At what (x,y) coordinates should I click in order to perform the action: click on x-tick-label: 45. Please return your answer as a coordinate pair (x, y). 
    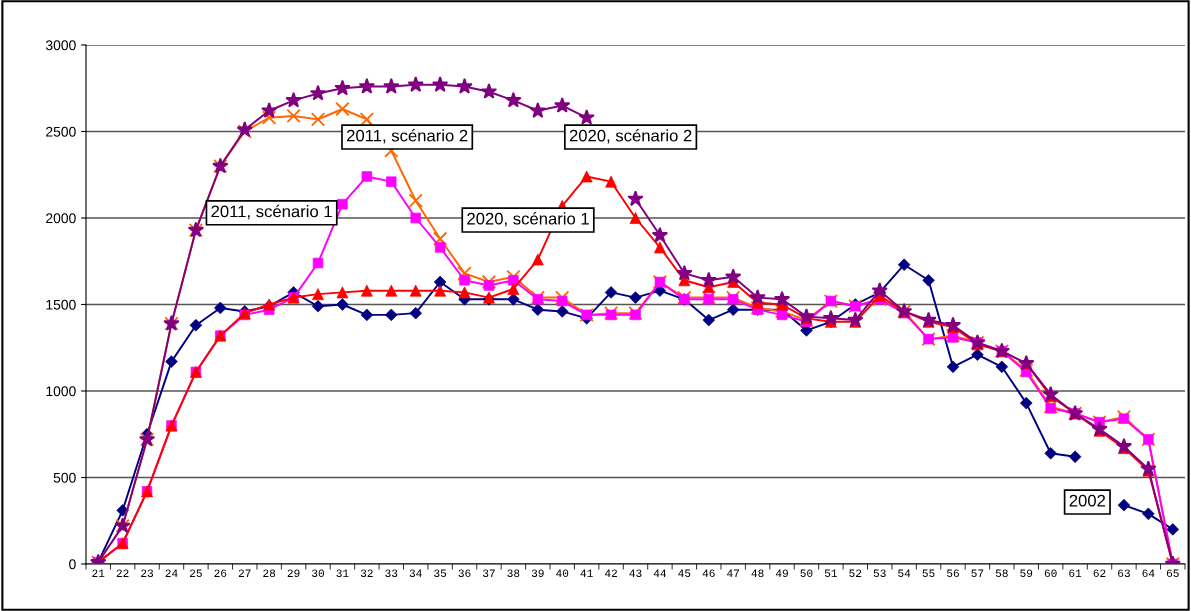
    Looking at the image, I should click on (684, 573).